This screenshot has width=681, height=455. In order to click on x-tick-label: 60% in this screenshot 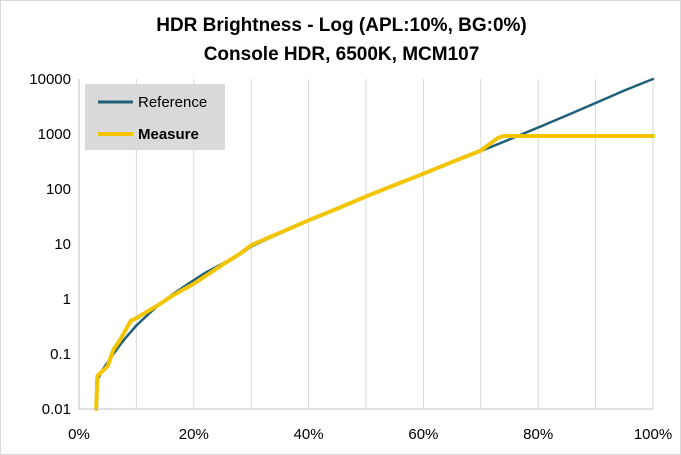, I will do `click(423, 434)`.